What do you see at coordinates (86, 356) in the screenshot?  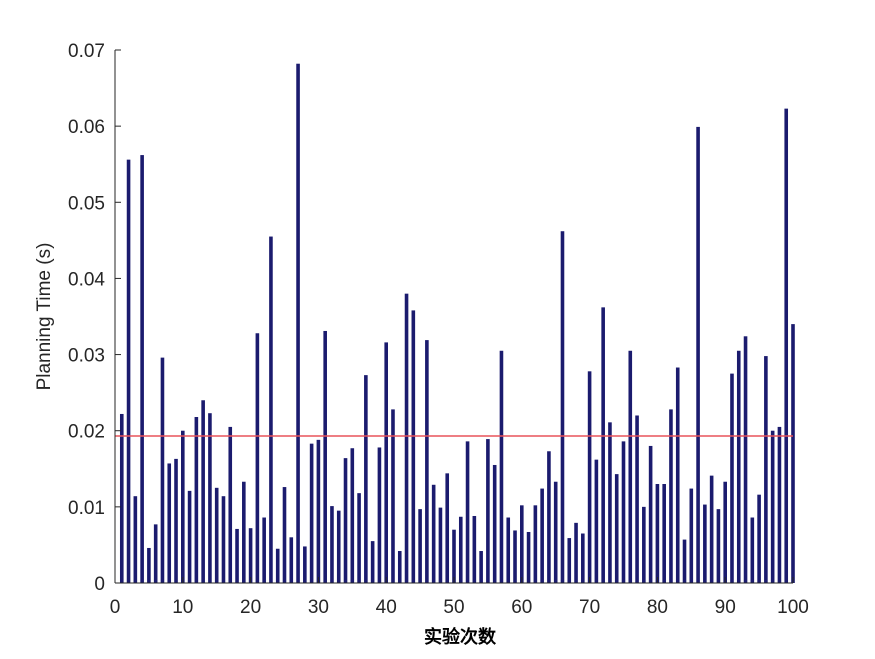 I see `y-tick-label: 0.03` at bounding box center [86, 356].